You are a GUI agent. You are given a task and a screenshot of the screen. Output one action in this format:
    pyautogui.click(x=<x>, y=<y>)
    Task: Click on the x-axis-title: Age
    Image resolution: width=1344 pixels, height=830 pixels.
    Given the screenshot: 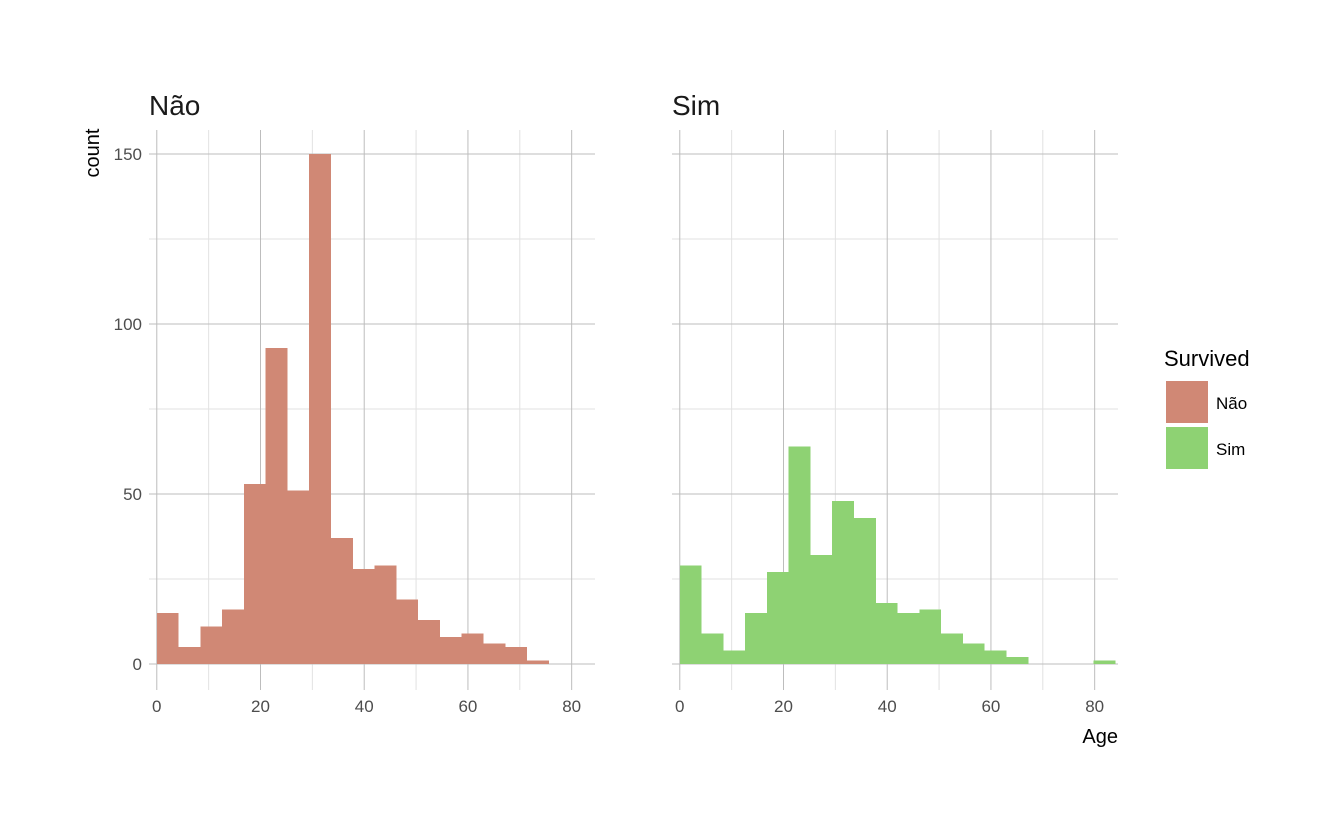 What is the action you would take?
    pyautogui.click(x=1100, y=737)
    